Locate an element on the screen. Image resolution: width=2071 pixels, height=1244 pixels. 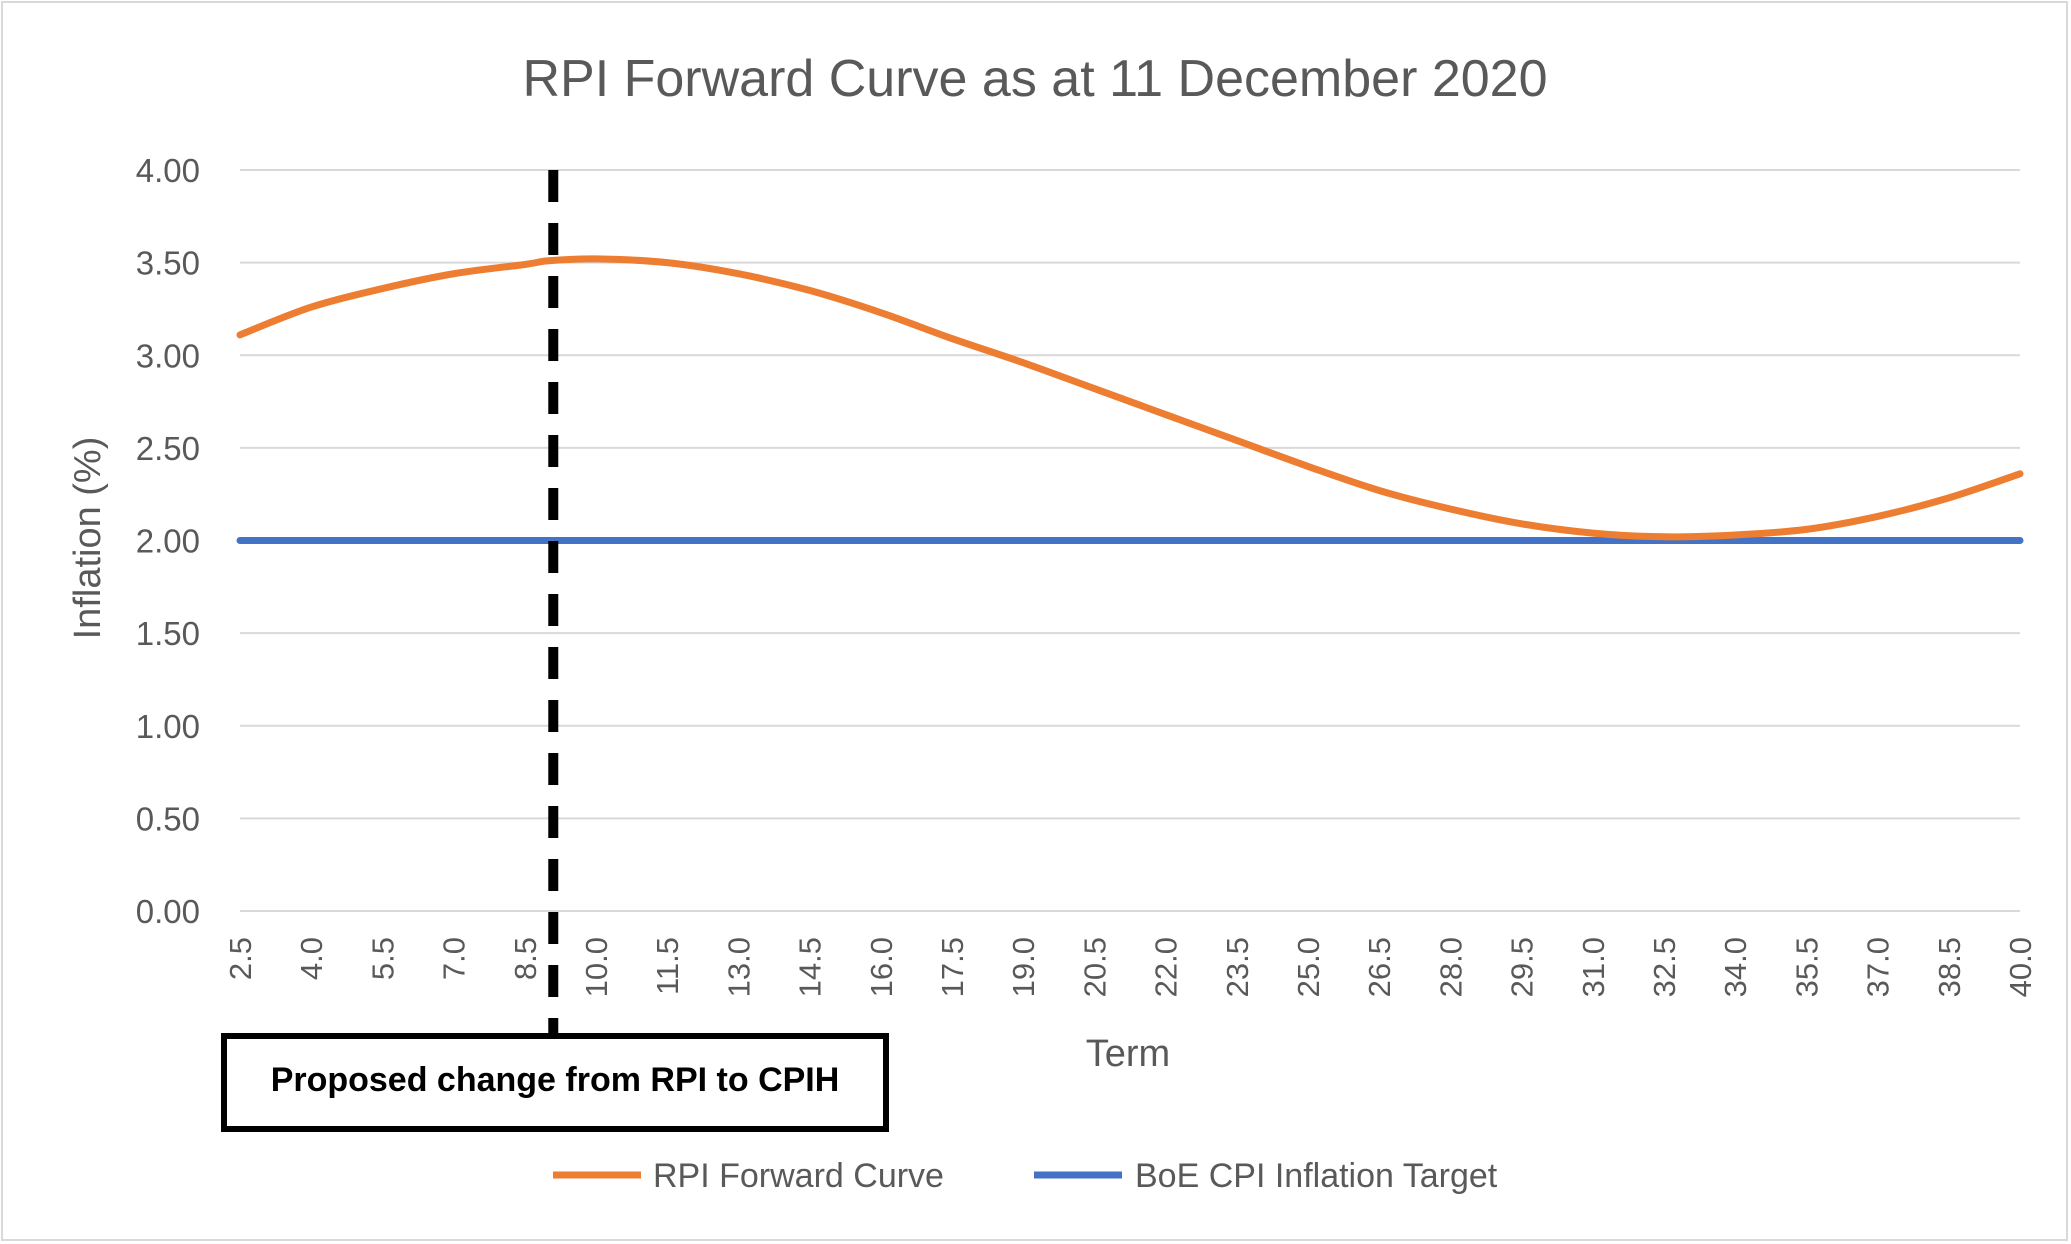
y-tick-label: 0.00 is located at coordinates (168, 911).